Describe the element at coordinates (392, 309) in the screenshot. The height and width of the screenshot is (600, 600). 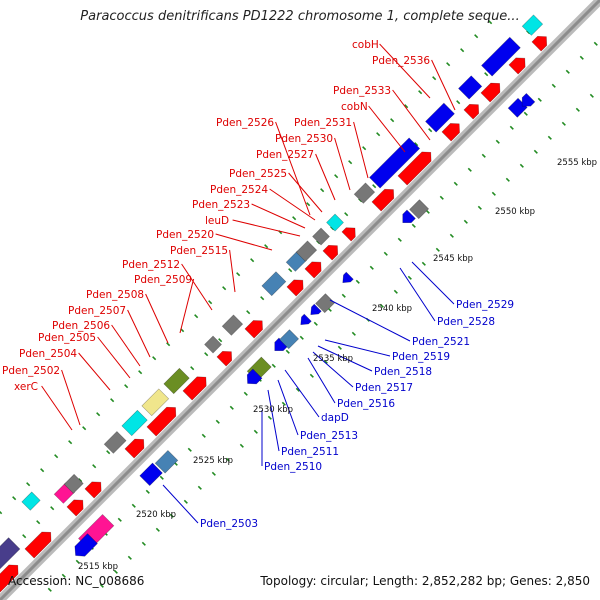
I see `kbp-label: 2540 kbp` at that location.